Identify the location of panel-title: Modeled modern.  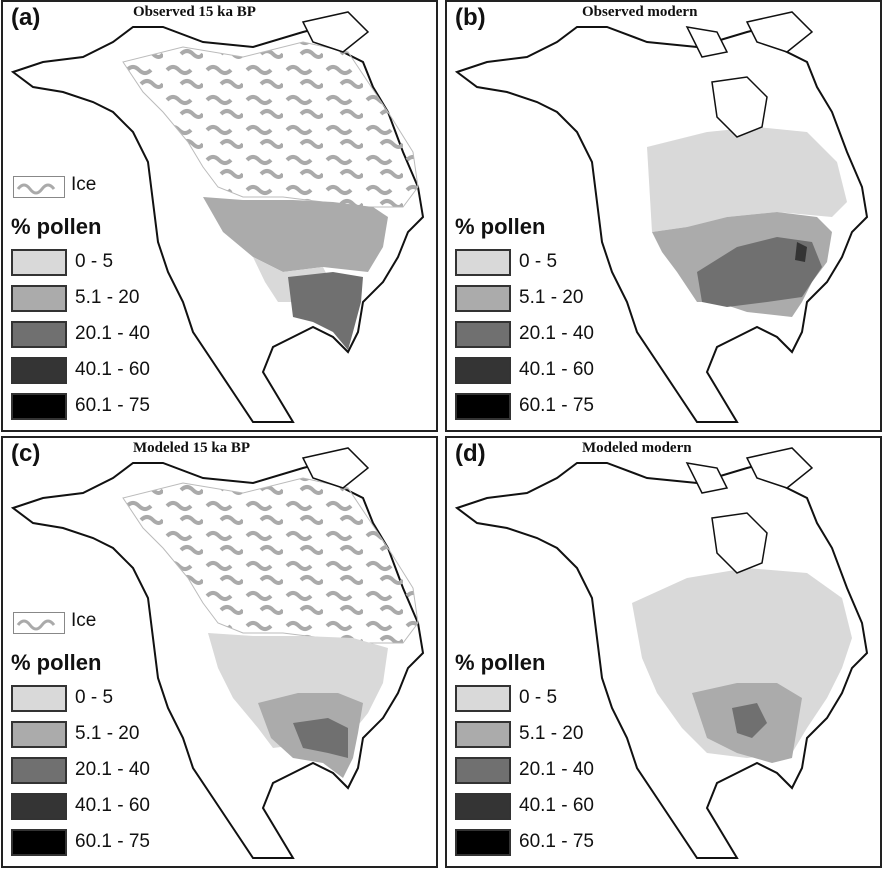
(637, 448).